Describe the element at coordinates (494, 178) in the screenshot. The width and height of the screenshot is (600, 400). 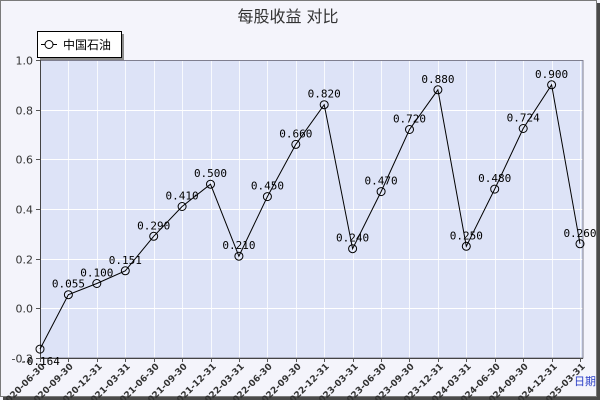
I see `data-label: 0.480` at that location.